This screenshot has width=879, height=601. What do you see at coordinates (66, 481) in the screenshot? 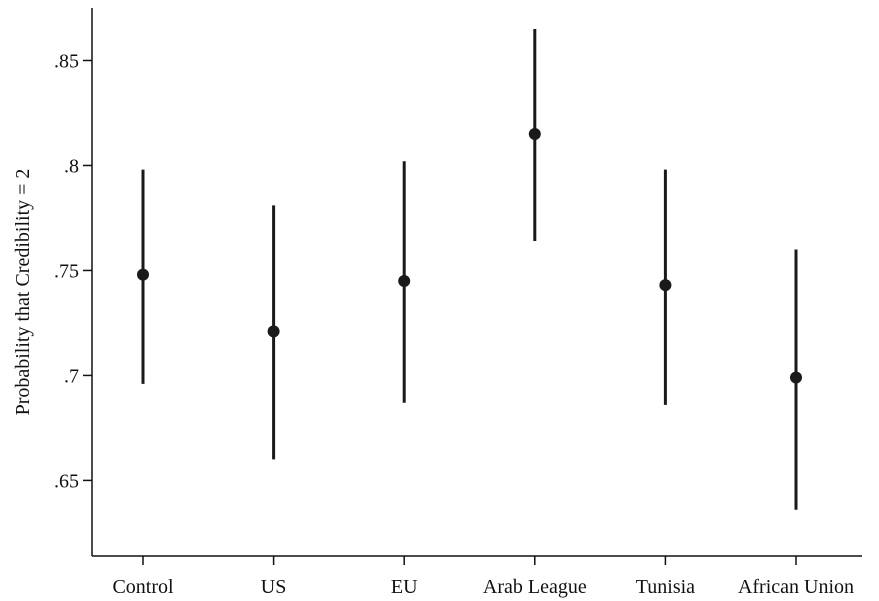
I see `y-tick-label: .65` at bounding box center [66, 481].